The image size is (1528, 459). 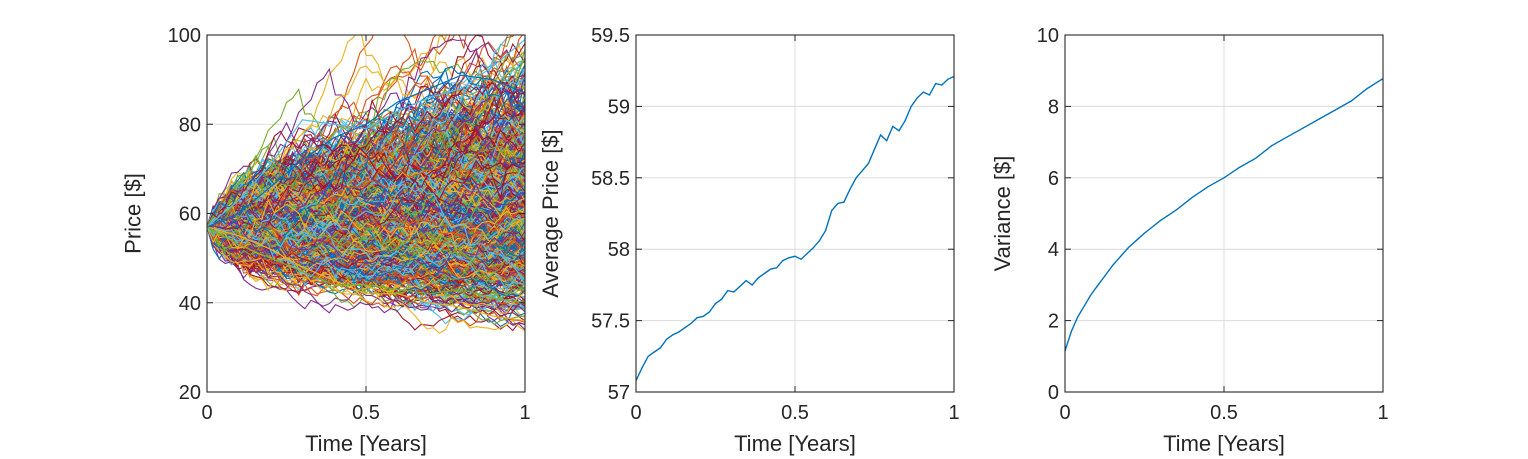 I want to click on y-tick-label: 10, so click(x=1048, y=36).